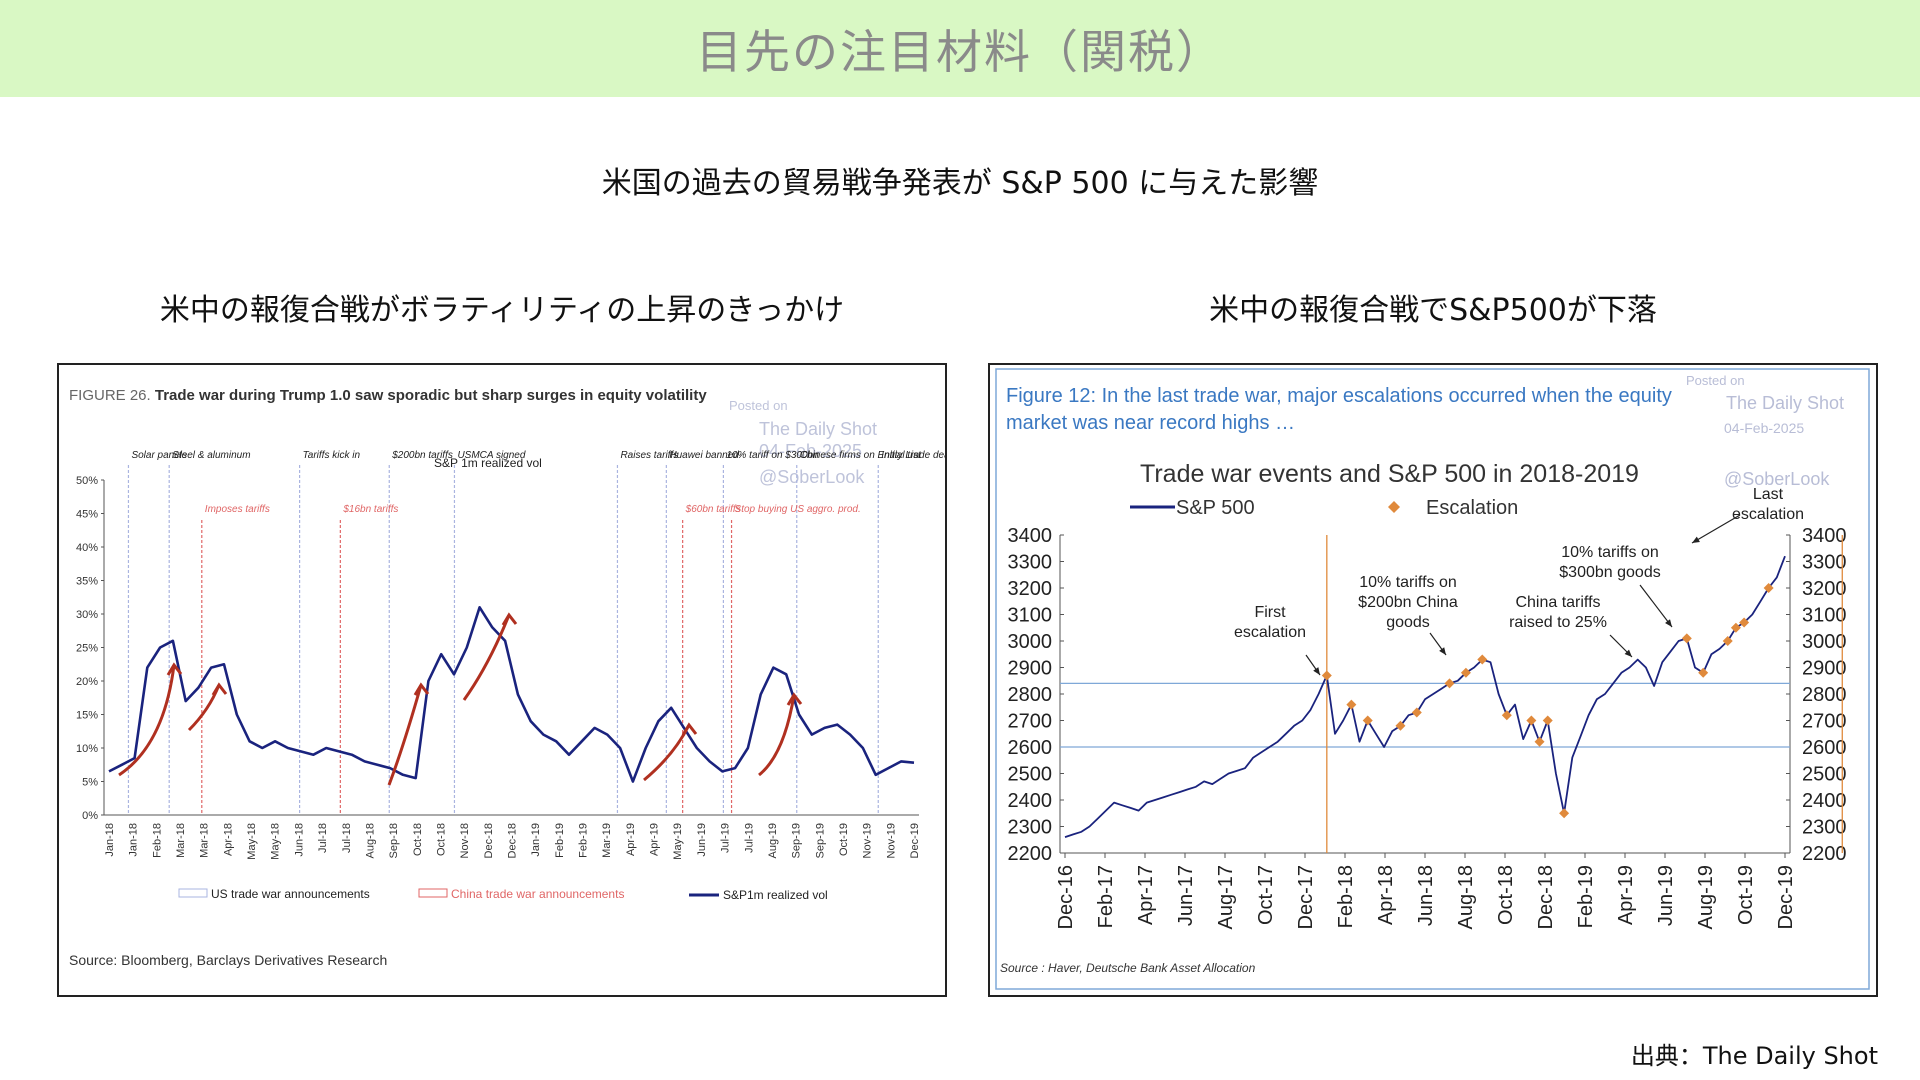  What do you see at coordinates (90, 783) in the screenshot?
I see `y-tick-label: 5%` at bounding box center [90, 783].